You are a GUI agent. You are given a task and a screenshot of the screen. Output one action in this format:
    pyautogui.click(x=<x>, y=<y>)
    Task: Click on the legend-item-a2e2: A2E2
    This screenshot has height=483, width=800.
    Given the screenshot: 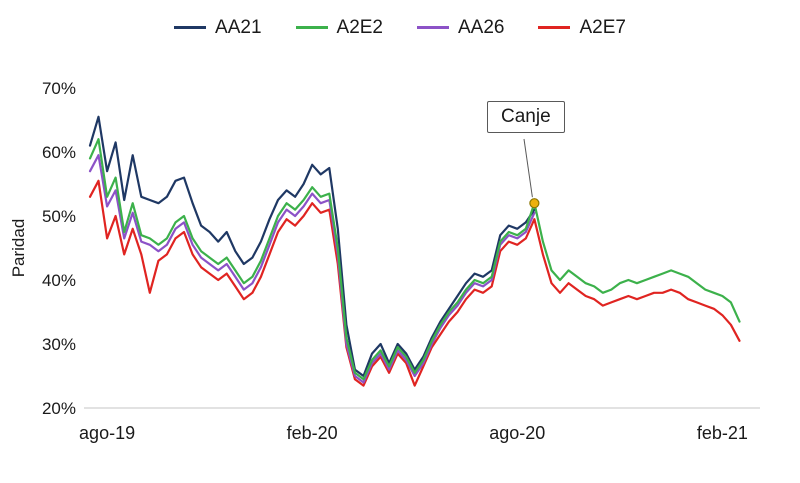 What is the action you would take?
    pyautogui.click(x=339, y=27)
    